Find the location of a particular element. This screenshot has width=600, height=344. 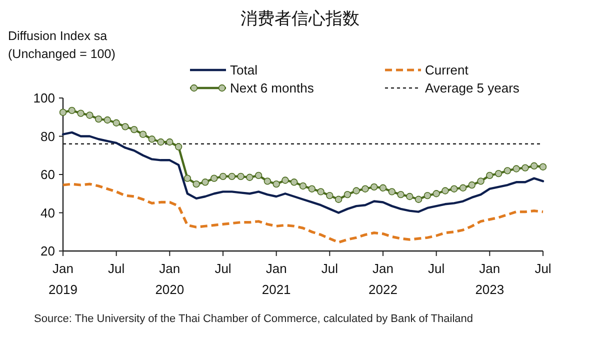

x-tick-label: Jan 2020 is located at coordinates (169, 279).